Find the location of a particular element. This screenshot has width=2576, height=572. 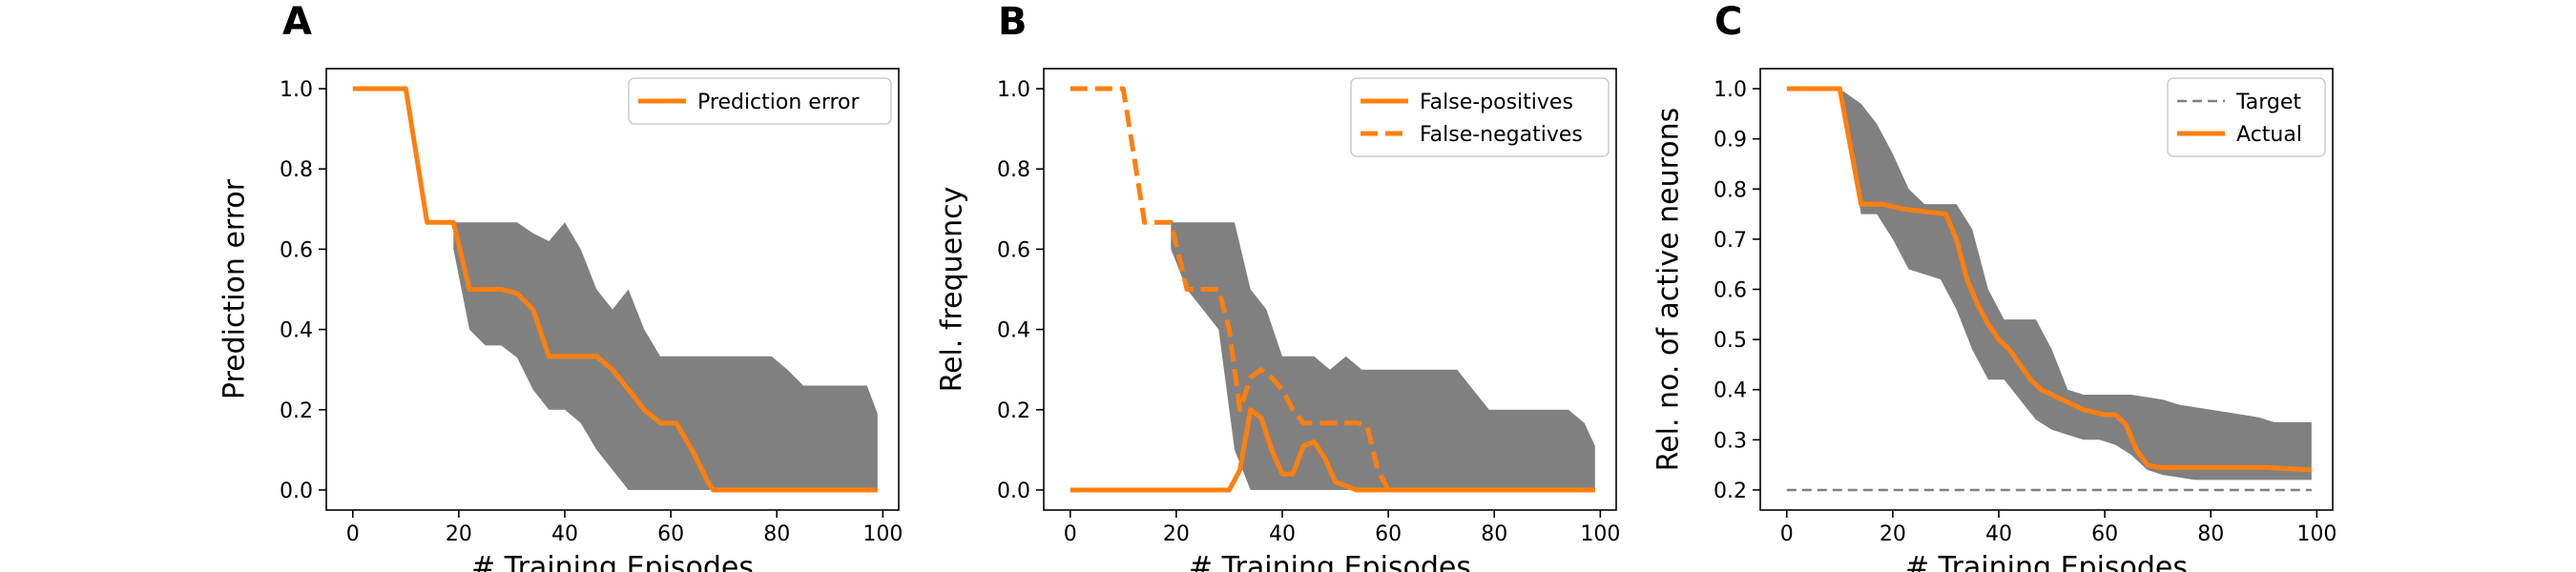

y-tick-label: 0.7 is located at coordinates (1730, 241).